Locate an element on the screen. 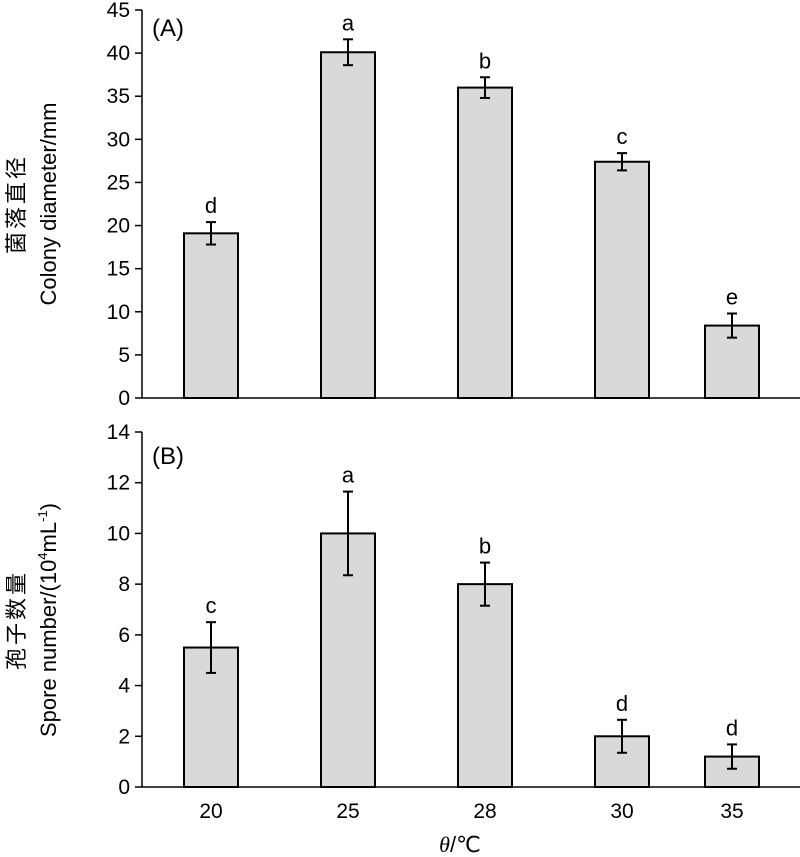 This screenshot has width=800, height=857. panel-b-ytick-label: 6 is located at coordinates (124, 635).